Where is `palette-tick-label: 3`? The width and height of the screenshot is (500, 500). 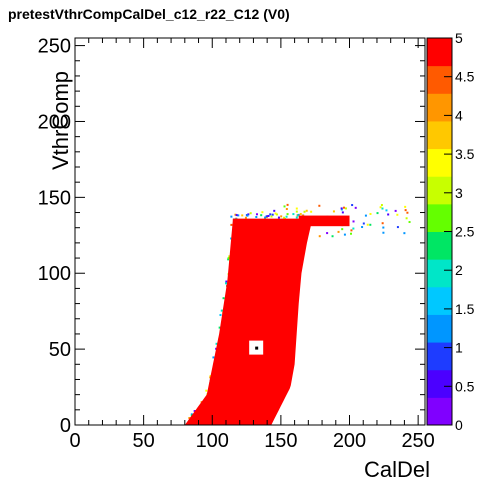
palette-tick-label: 3 is located at coordinates (459, 193).